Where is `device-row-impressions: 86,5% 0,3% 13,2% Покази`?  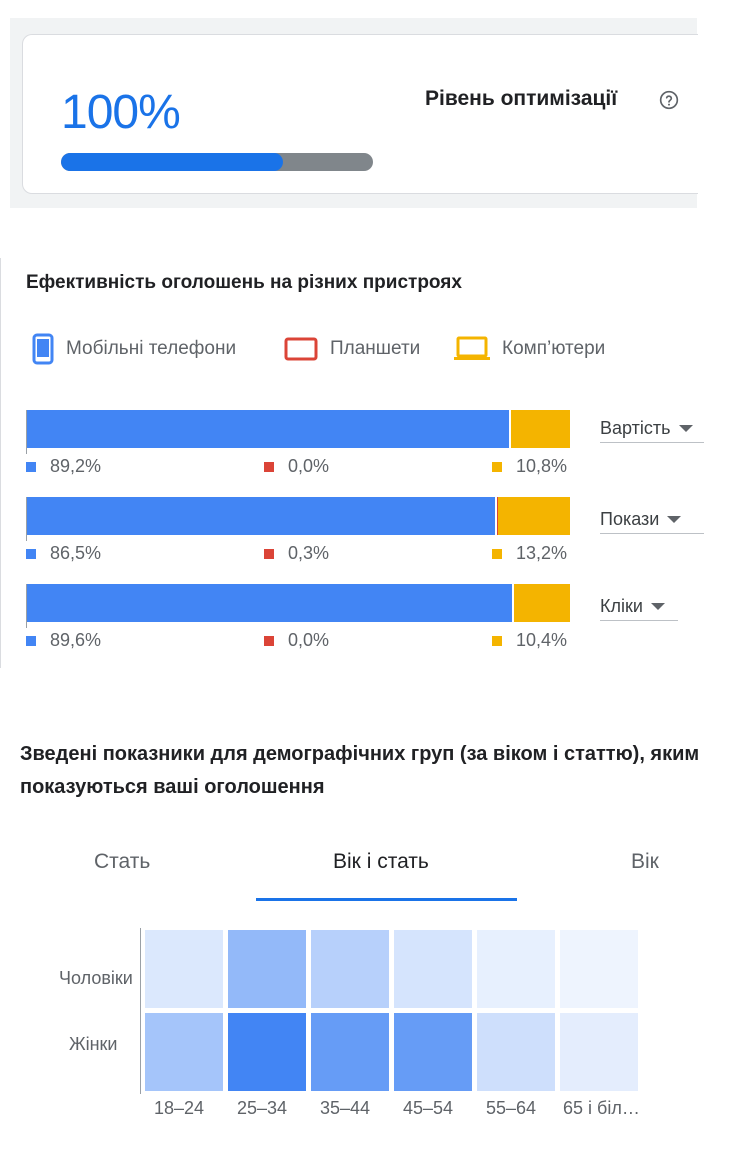
device-row-impressions: 86,5% 0,3% 13,2% Покази is located at coordinates (371, 537).